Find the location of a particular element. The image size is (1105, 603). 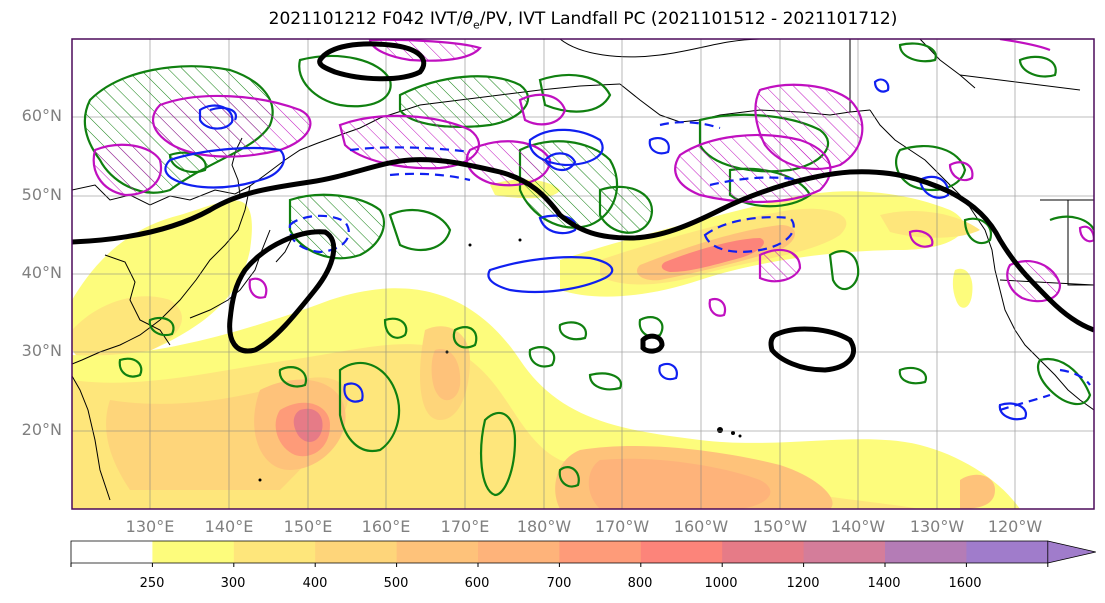

colorbar-label-1000: 1000 is located at coordinates (721, 583).